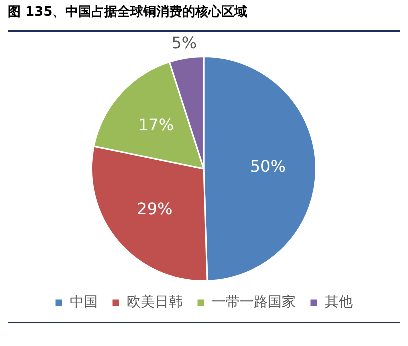 Image resolution: width=408 pixels, height=346 pixels. I want to click on data-label: 17%, so click(156, 124).